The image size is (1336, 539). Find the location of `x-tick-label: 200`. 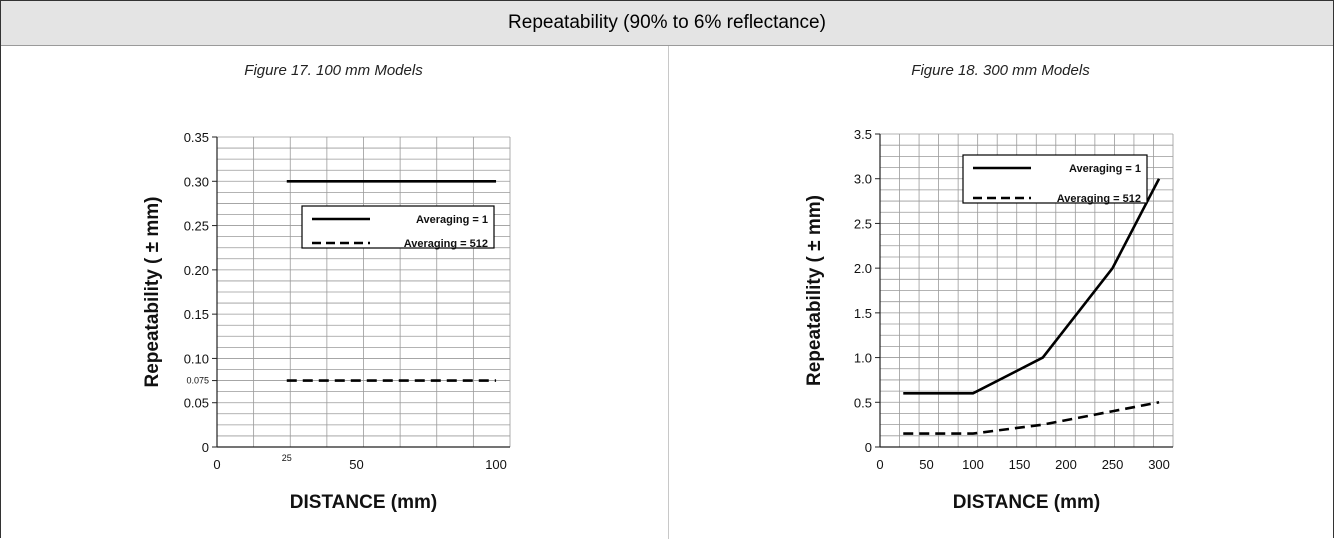

x-tick-label: 200 is located at coordinates (1066, 464).